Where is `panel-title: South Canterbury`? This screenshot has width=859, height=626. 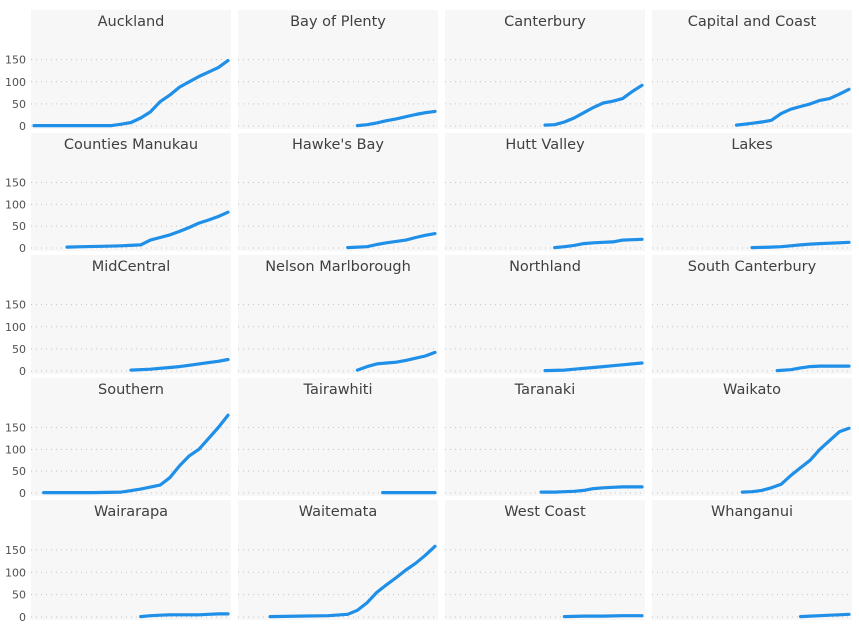
panel-title: South Canterbury is located at coordinates (752, 267).